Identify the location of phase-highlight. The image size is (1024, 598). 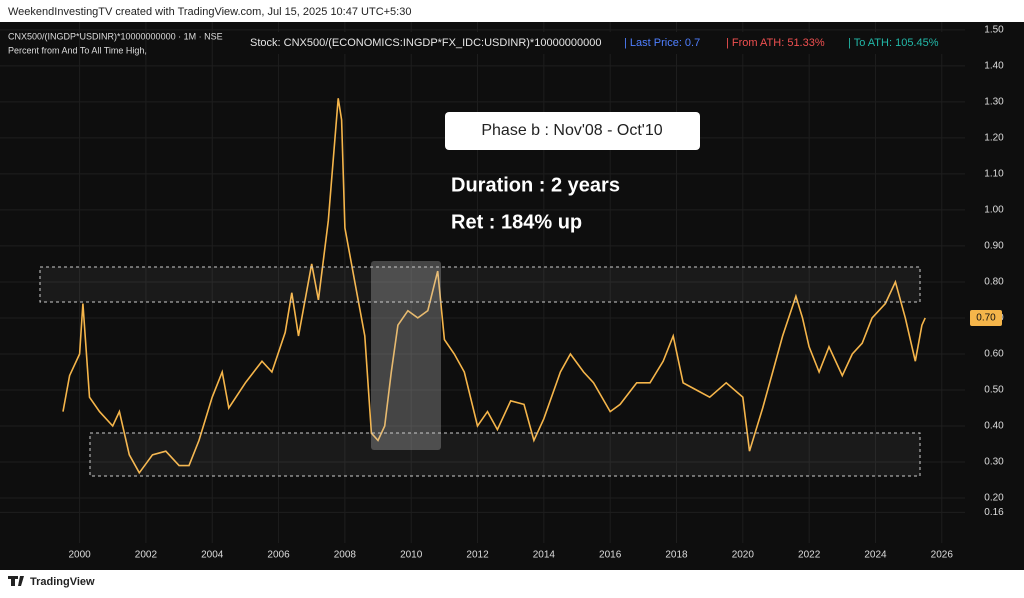
(406, 355).